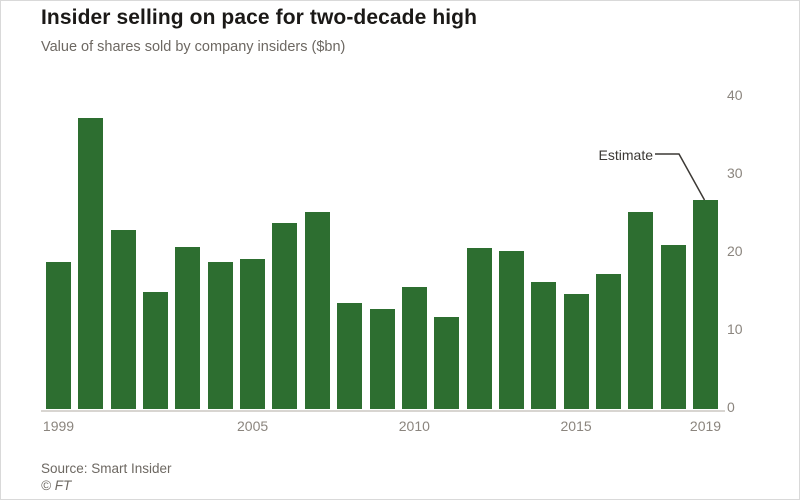  Describe the element at coordinates (641, 310) in the screenshot. I see `bar-2017` at that location.